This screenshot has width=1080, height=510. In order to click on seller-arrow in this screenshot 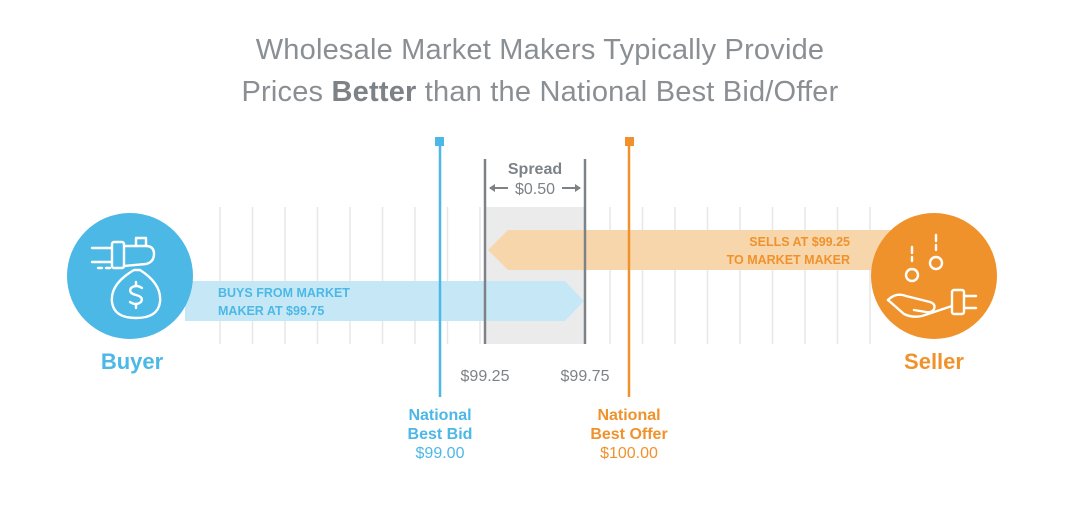, I will do `click(691, 250)`.